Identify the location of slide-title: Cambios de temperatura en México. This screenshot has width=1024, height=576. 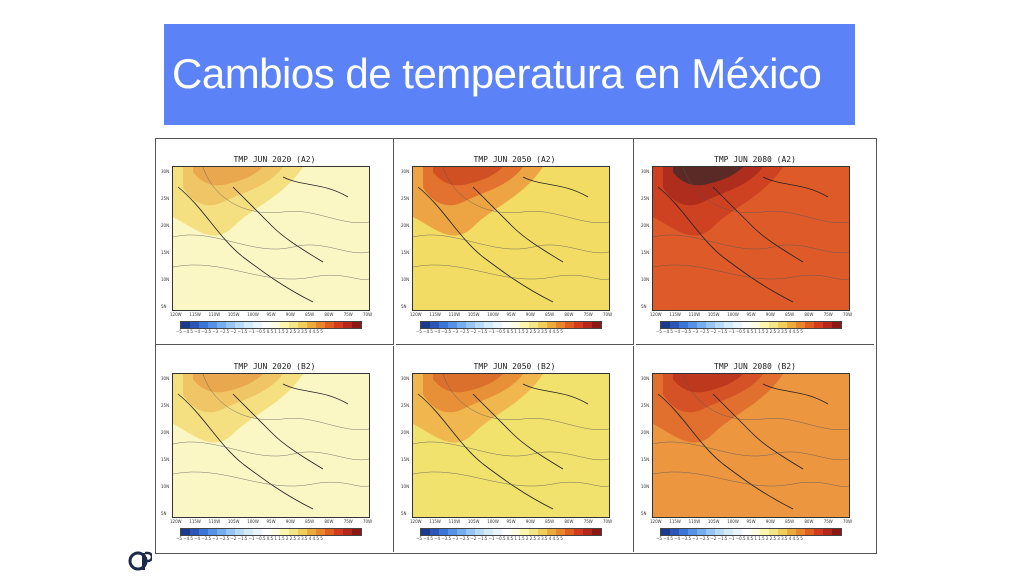
(497, 73).